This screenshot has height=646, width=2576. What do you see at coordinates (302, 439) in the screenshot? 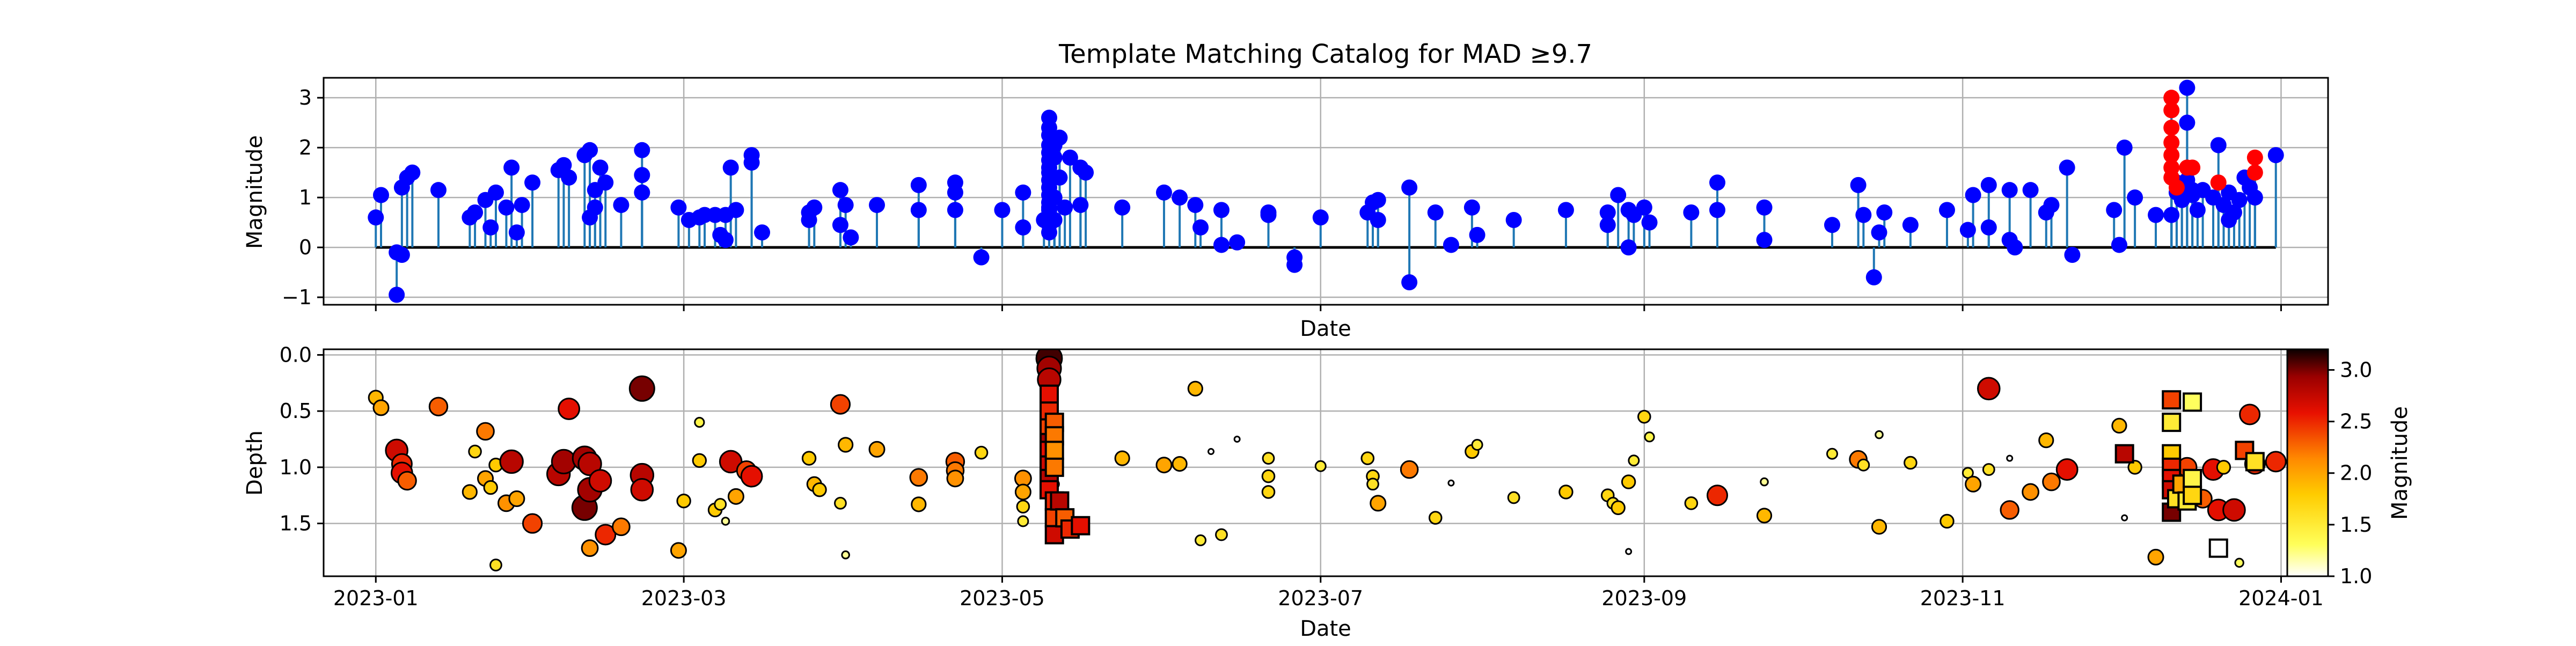
I see `depth-y-ticks: 0.0 0.5 1.0 1.5` at bounding box center [302, 439].